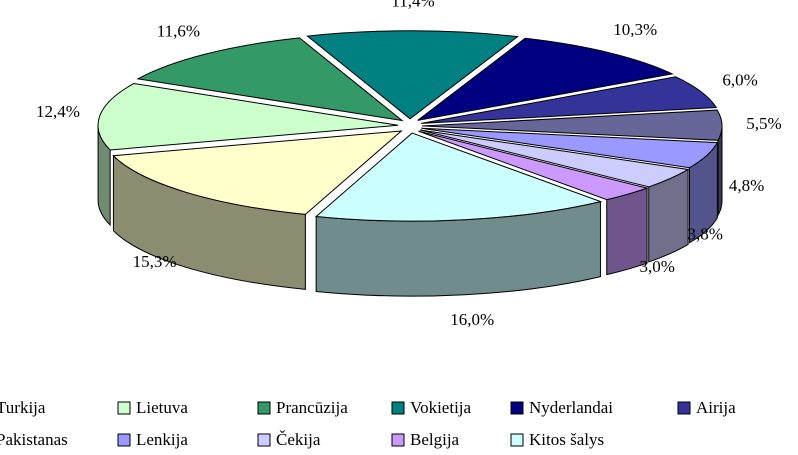 The height and width of the screenshot is (455, 798). I want to click on legend-label: Airija, so click(716, 407).